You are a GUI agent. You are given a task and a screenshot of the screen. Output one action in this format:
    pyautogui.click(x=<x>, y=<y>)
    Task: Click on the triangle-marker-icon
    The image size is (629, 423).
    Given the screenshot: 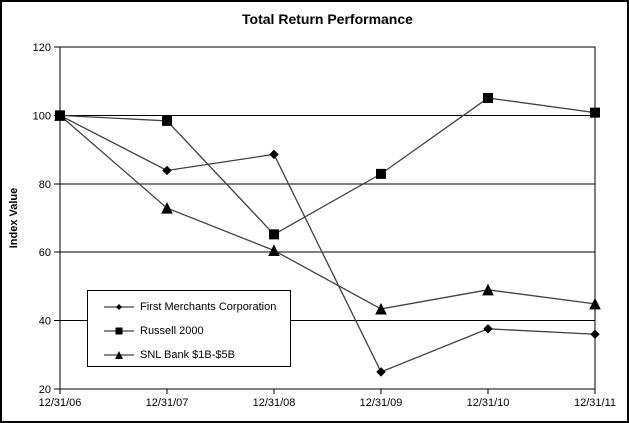 What is the action you would take?
    pyautogui.click(x=119, y=355)
    